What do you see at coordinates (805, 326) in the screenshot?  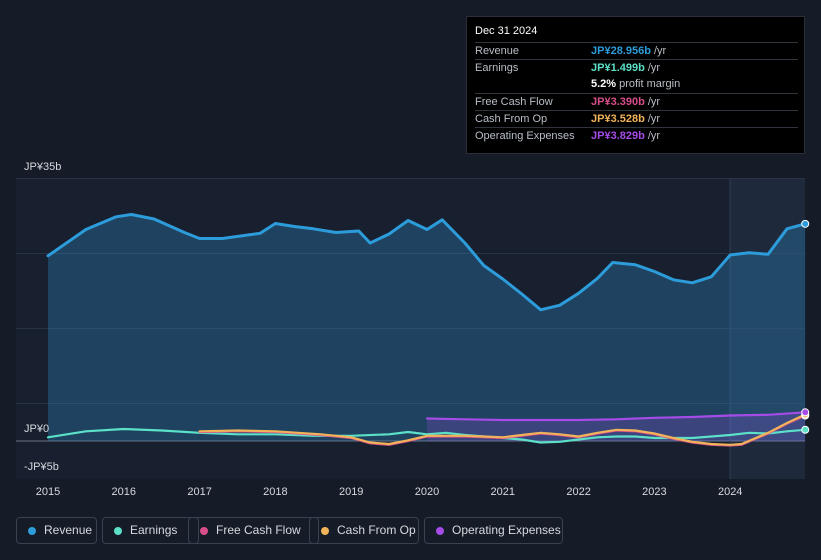 I see `series-end-markers` at bounding box center [805, 326].